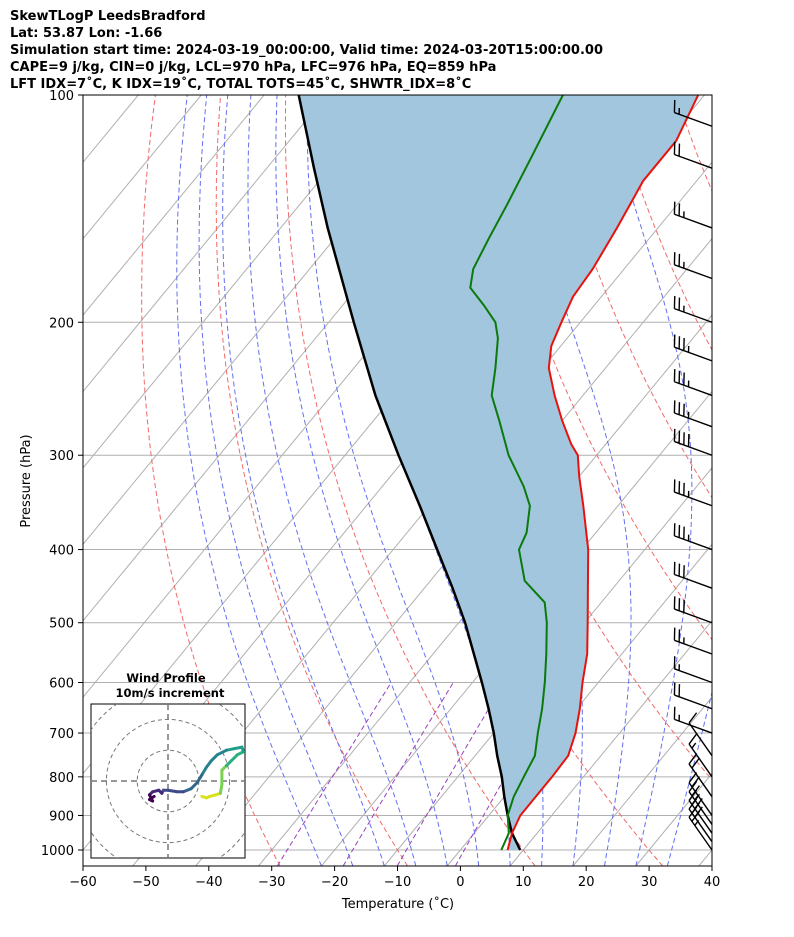 The height and width of the screenshot is (937, 794). I want to click on wind-barb-halfflag, so click(694, 745).